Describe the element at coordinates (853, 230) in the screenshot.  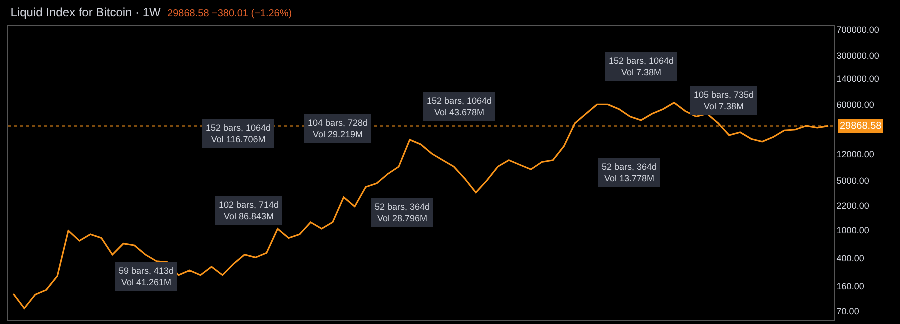
I see `y-tick-label: 1000.00` at that location.